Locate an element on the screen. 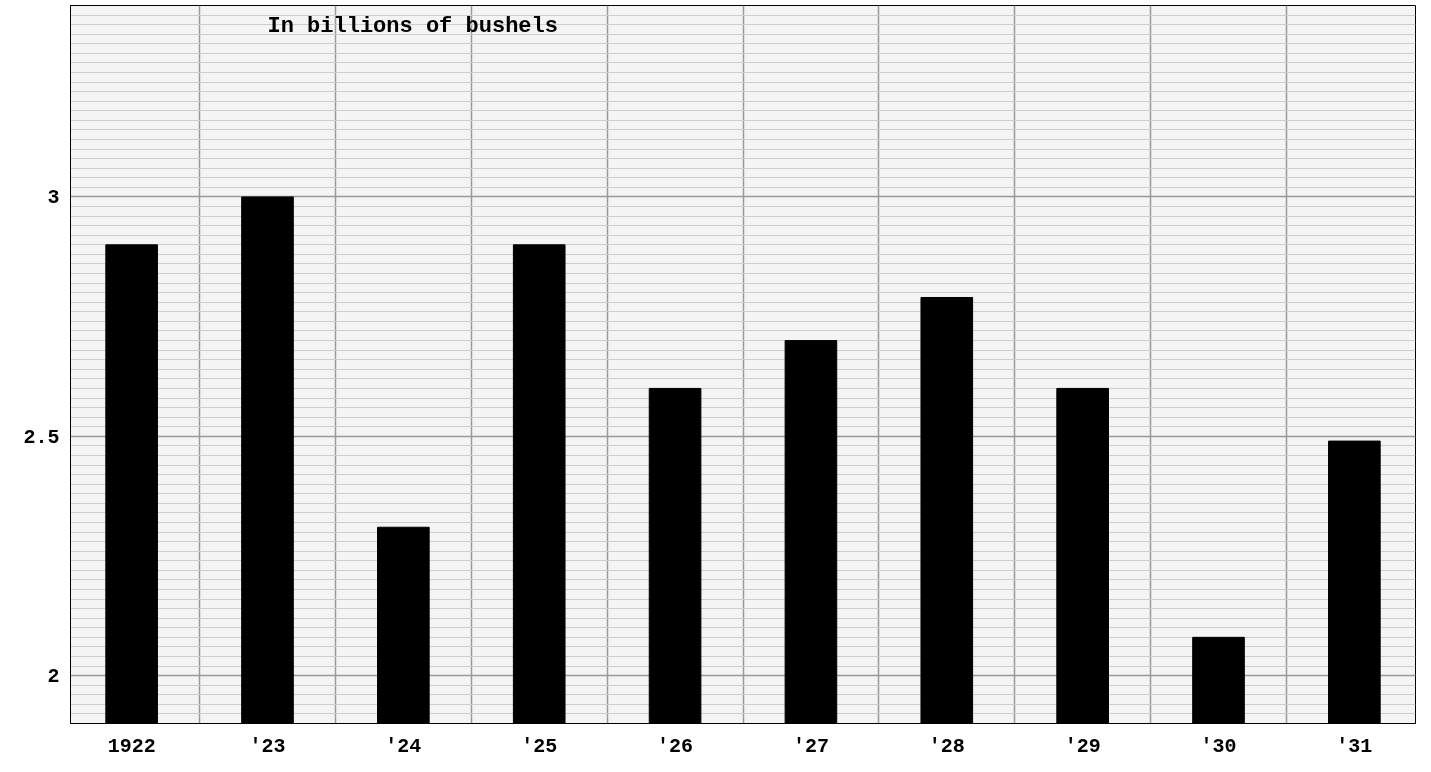 The height and width of the screenshot is (772, 1431). x-tick-label: '28 is located at coordinates (946, 746).